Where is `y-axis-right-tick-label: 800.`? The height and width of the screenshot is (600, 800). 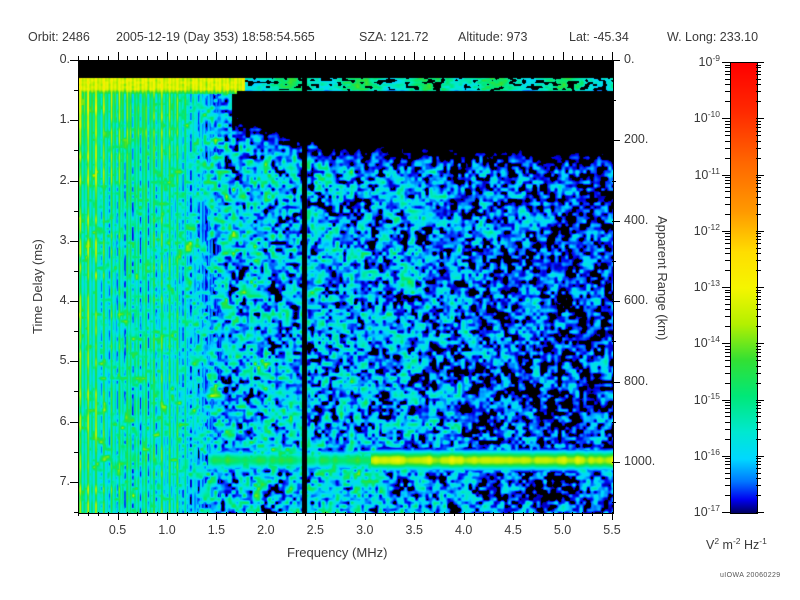
y-axis-right-tick-label: 800. is located at coordinates (636, 380).